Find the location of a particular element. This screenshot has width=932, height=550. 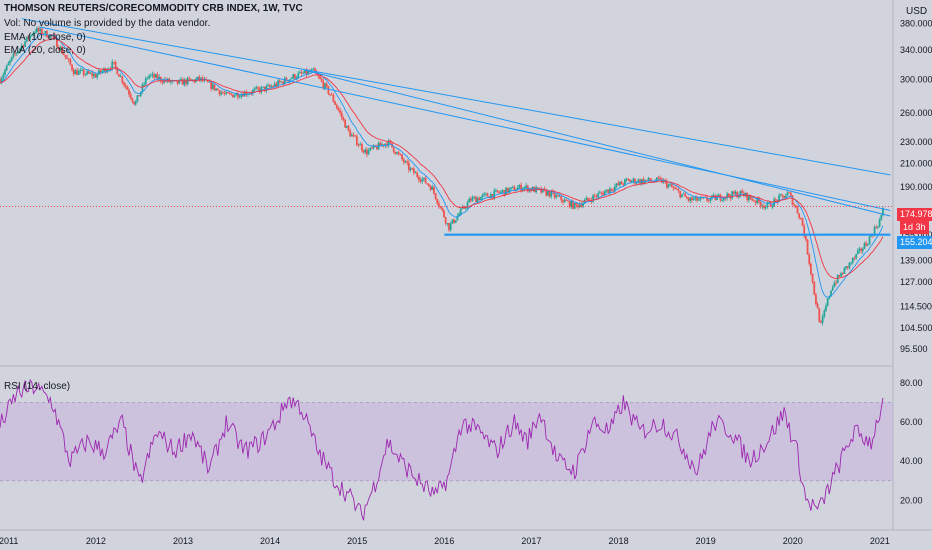

rsi-legend: RSI (14, close) is located at coordinates (37, 386).